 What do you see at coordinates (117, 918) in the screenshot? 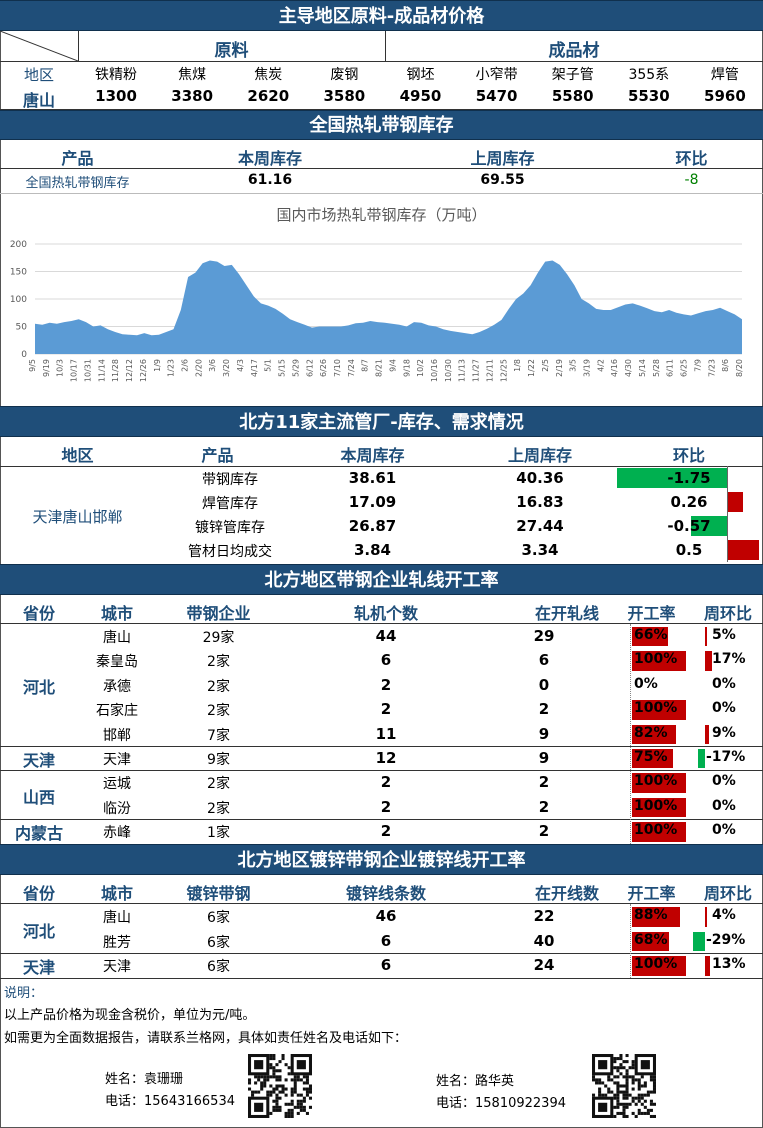
I see `section5-city: 唐山` at bounding box center [117, 918].